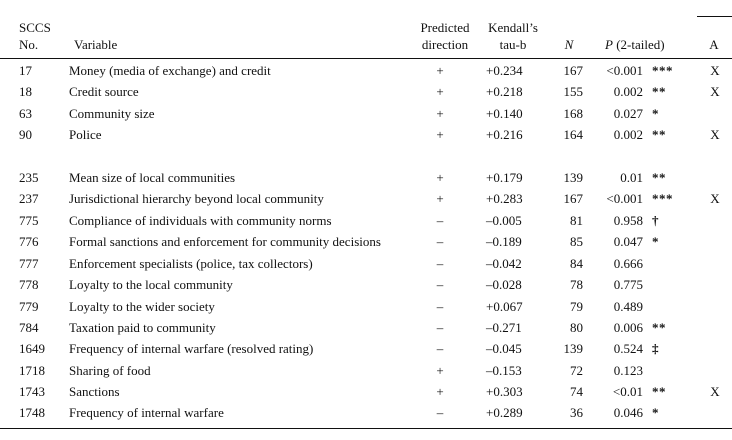 This screenshot has width=732, height=440. I want to click on cell-n: 79, so click(576, 306).